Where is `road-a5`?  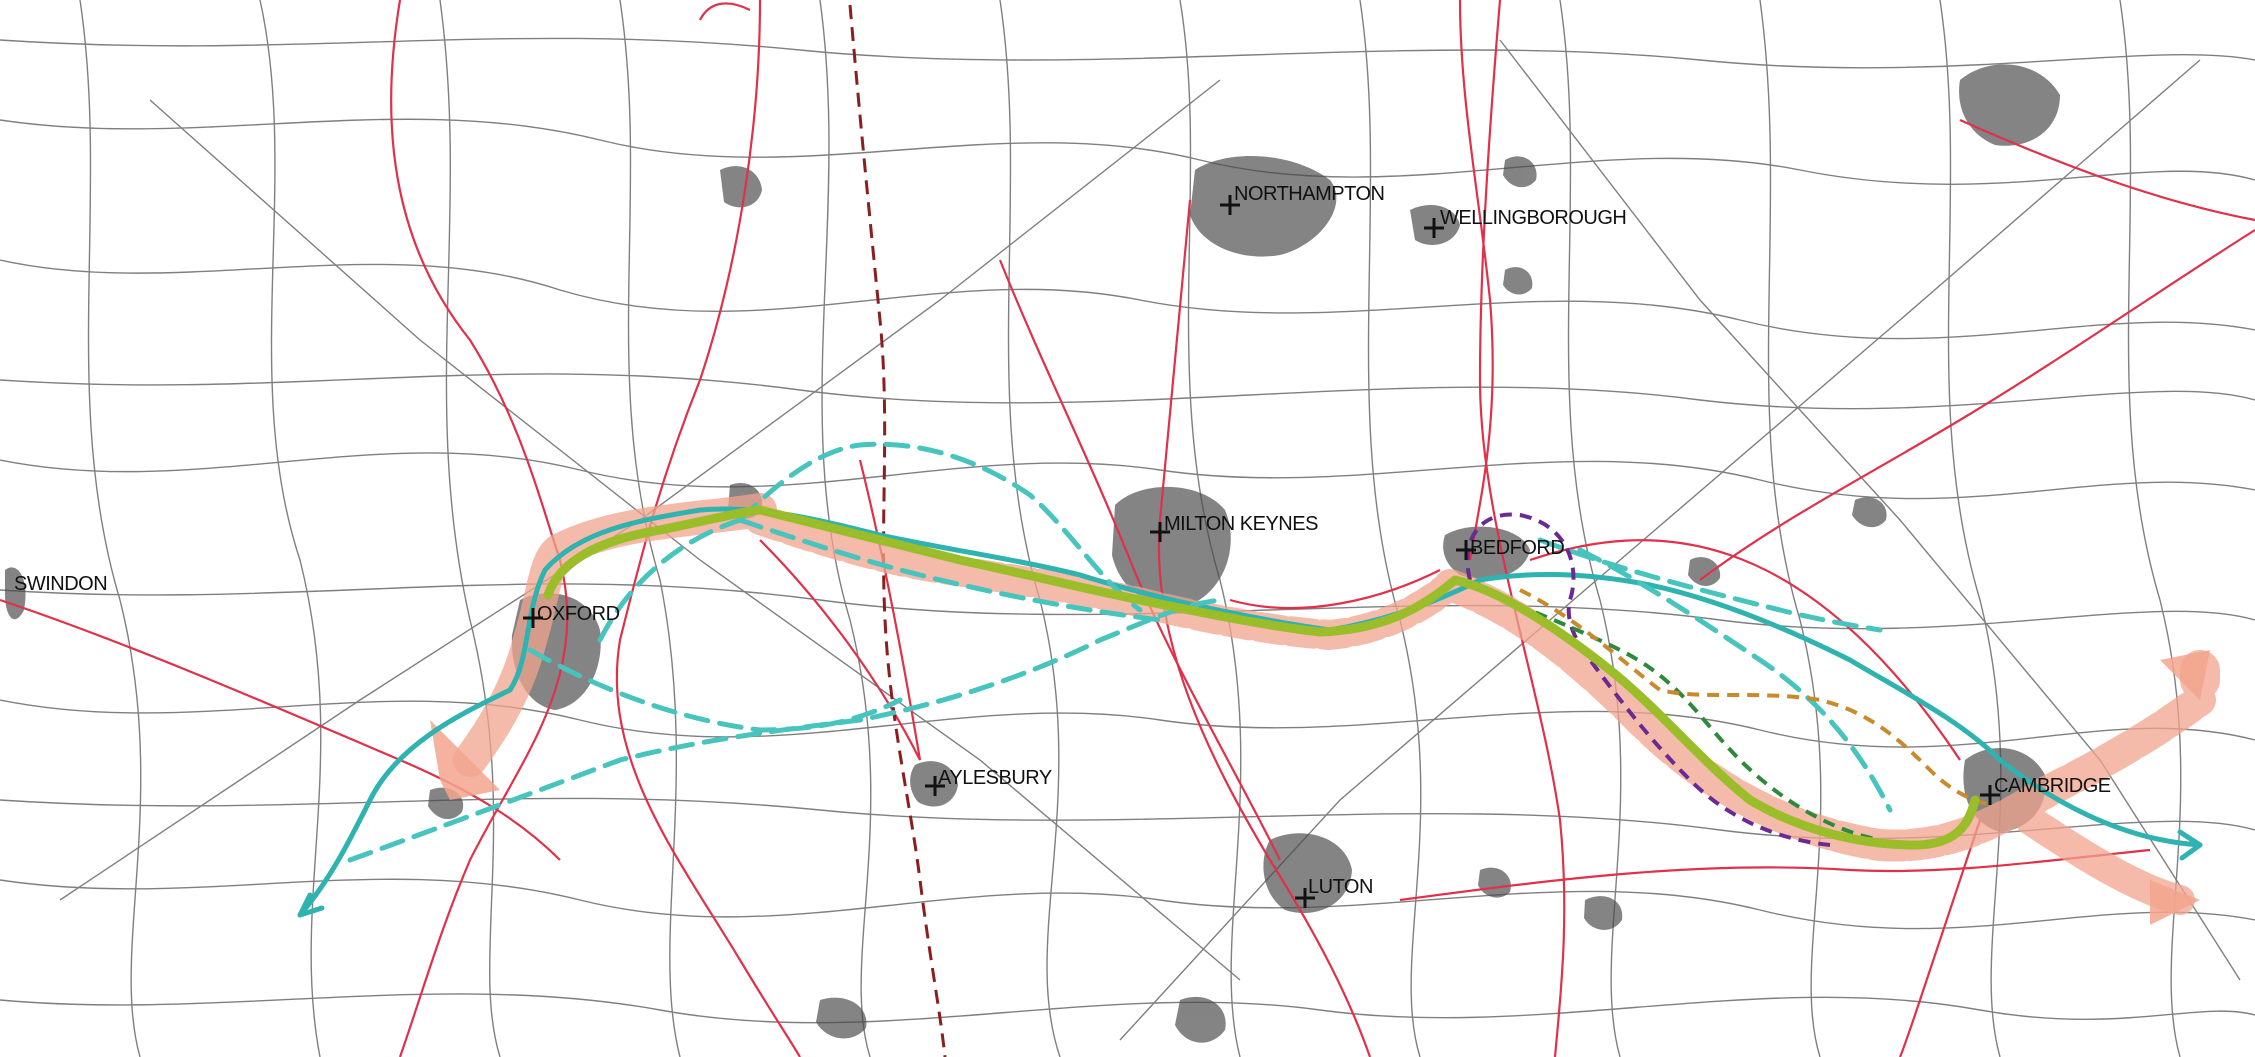 road-a5 is located at coordinates (1139, 560).